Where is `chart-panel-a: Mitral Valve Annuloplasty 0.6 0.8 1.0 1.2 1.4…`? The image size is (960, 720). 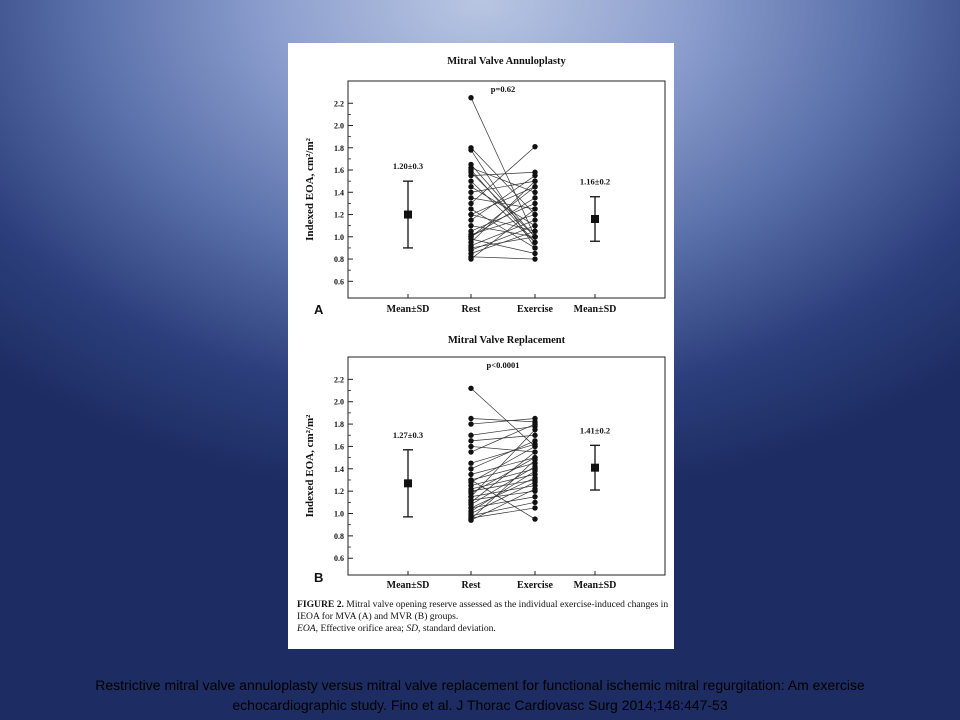
chart-panel-a: Mitral Valve Annuloplasty 0.6 0.8 1.0 1.2 1.4… is located at coordinates (485, 186).